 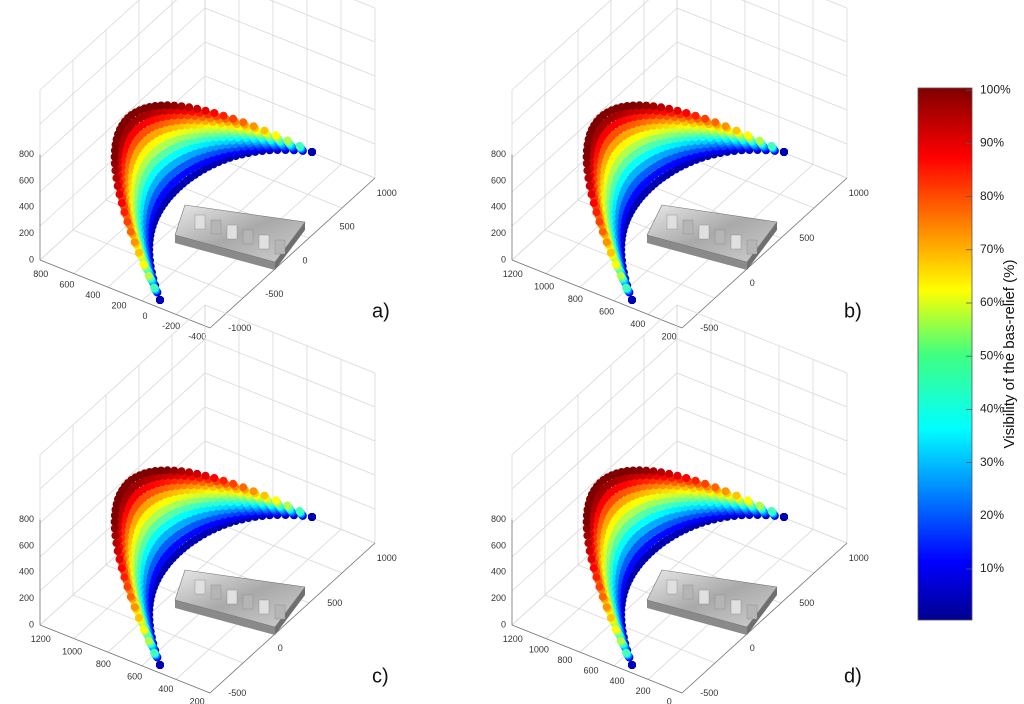 I want to click on y-tick-label: -500, so click(x=709, y=328).